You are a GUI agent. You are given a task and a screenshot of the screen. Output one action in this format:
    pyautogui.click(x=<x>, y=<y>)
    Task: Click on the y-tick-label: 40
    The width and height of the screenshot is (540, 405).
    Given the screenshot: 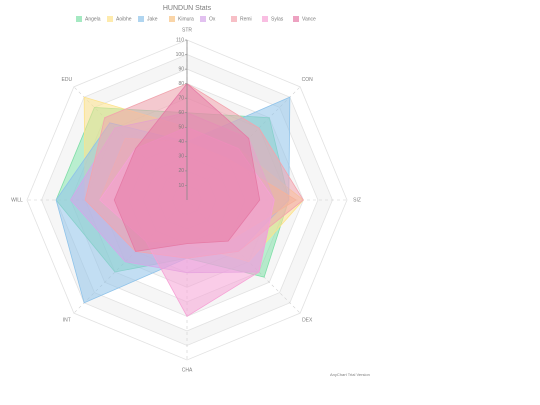 What is the action you would take?
    pyautogui.click(x=181, y=142)
    